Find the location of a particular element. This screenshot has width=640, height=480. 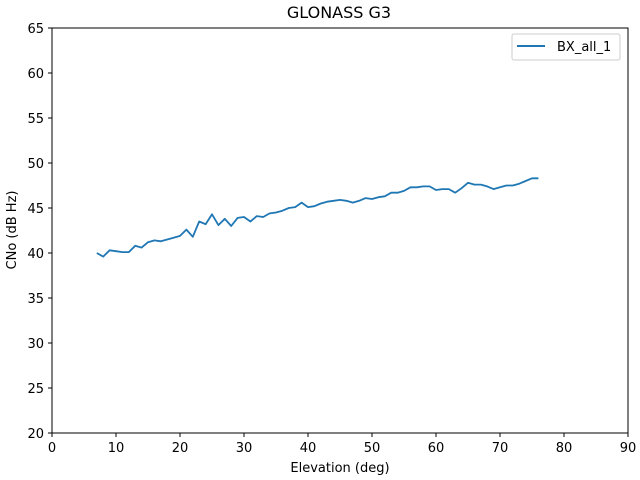

x-axis-label: Elevation (deg) is located at coordinates (339, 468).